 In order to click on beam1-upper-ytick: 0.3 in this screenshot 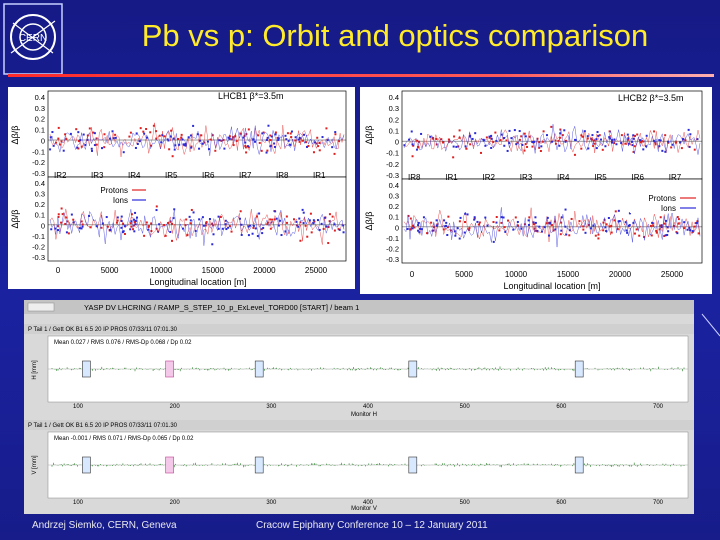, I will do `click(40, 108)`.